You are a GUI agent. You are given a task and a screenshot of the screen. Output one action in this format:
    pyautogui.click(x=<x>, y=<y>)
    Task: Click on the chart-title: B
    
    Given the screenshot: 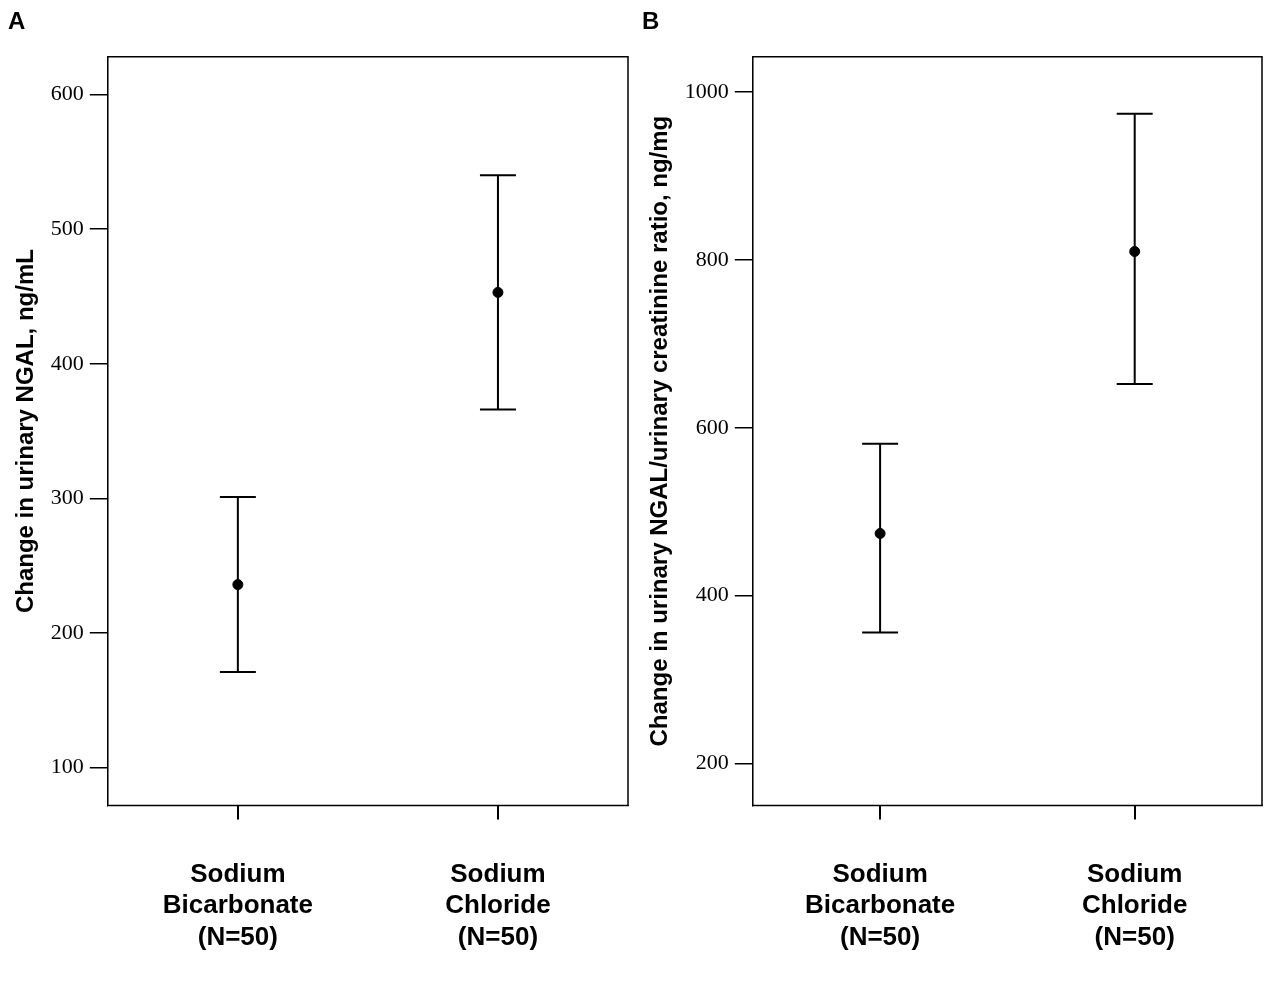 What is the action you would take?
    pyautogui.click(x=651, y=21)
    